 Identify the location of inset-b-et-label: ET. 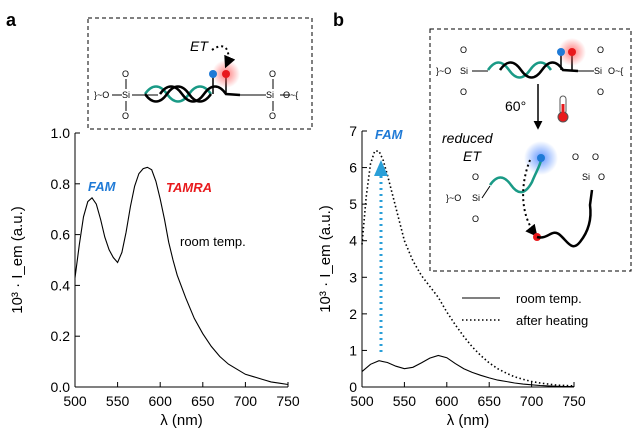
(472, 156).